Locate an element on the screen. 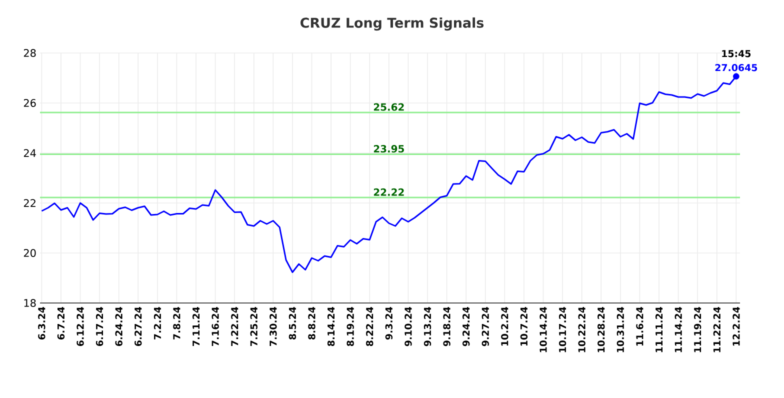 Image resolution: width=784 pixels, height=398 pixels. x-tick-label: 10.17.24 is located at coordinates (562, 329).